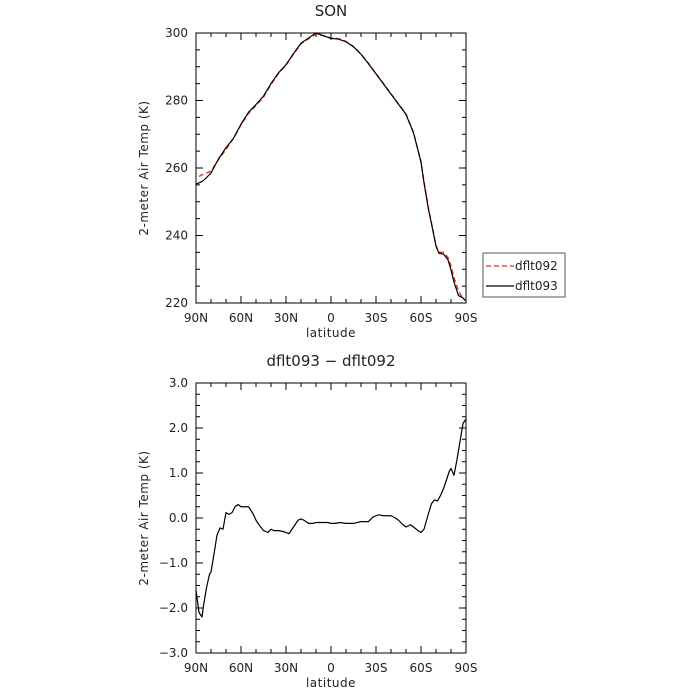 Image resolution: width=700 pixels, height=700 pixels. I want to click on top-y-tick-labels: 220 240 260 280 300, so click(176, 168).